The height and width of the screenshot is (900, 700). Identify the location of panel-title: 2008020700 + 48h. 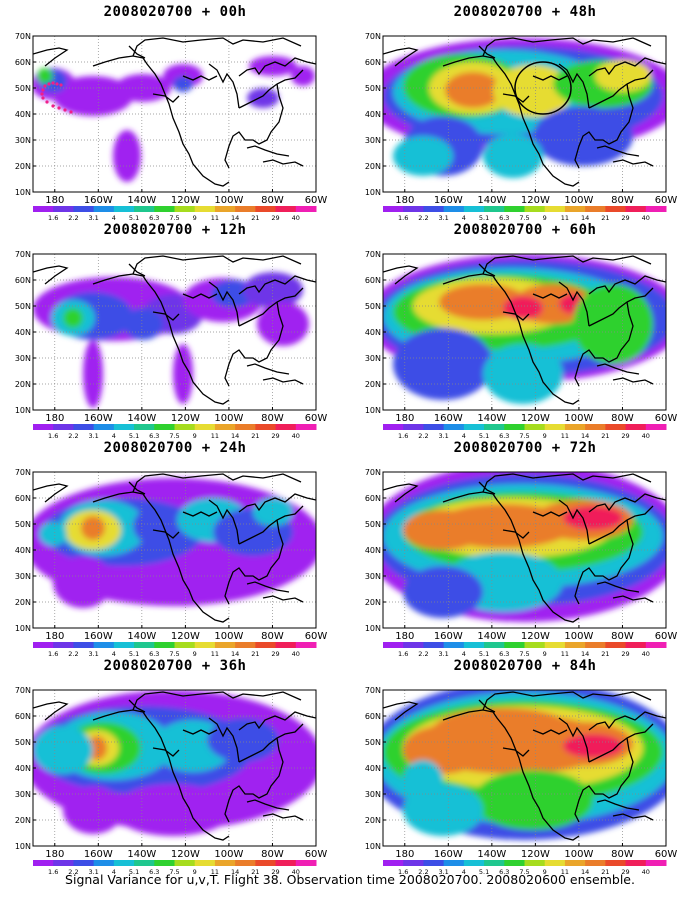
(525, 12).